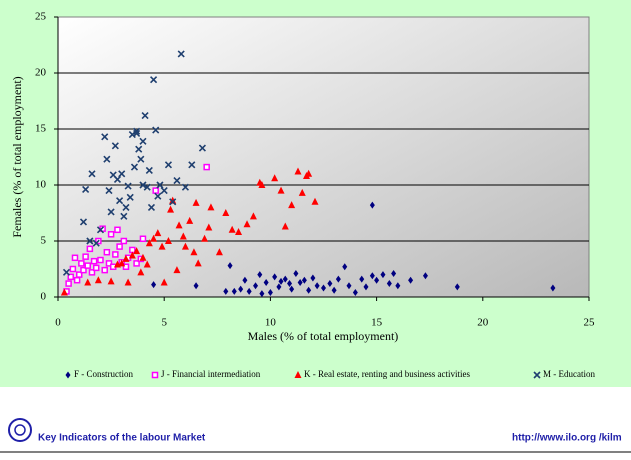 Image resolution: width=631 pixels, height=460 pixels. Describe the element at coordinates (41, 73) in the screenshot. I see `y-tick-label: 20` at that location.